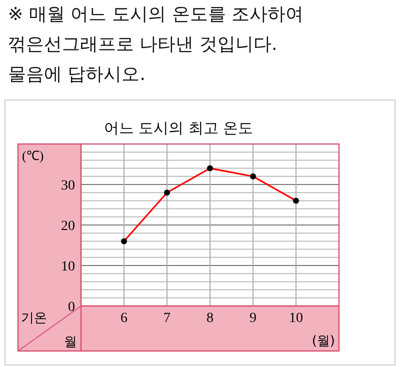 The image size is (400, 367). Describe the element at coordinates (296, 318) in the screenshot. I see `x-tick-label: 10` at that location.